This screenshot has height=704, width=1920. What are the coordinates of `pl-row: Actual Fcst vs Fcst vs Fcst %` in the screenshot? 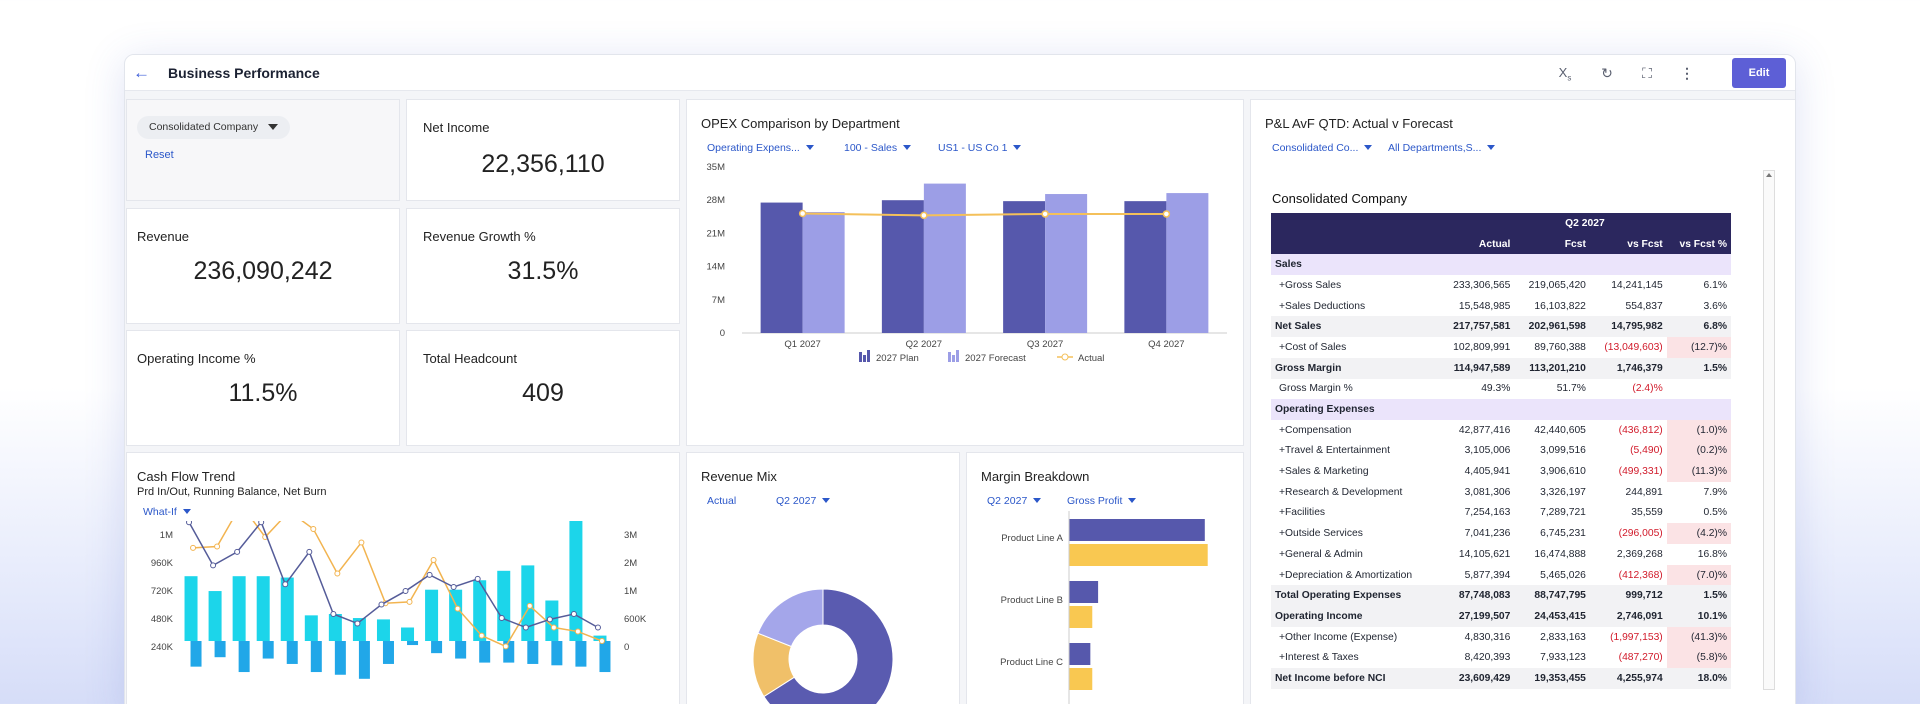 It's located at (1501, 244).